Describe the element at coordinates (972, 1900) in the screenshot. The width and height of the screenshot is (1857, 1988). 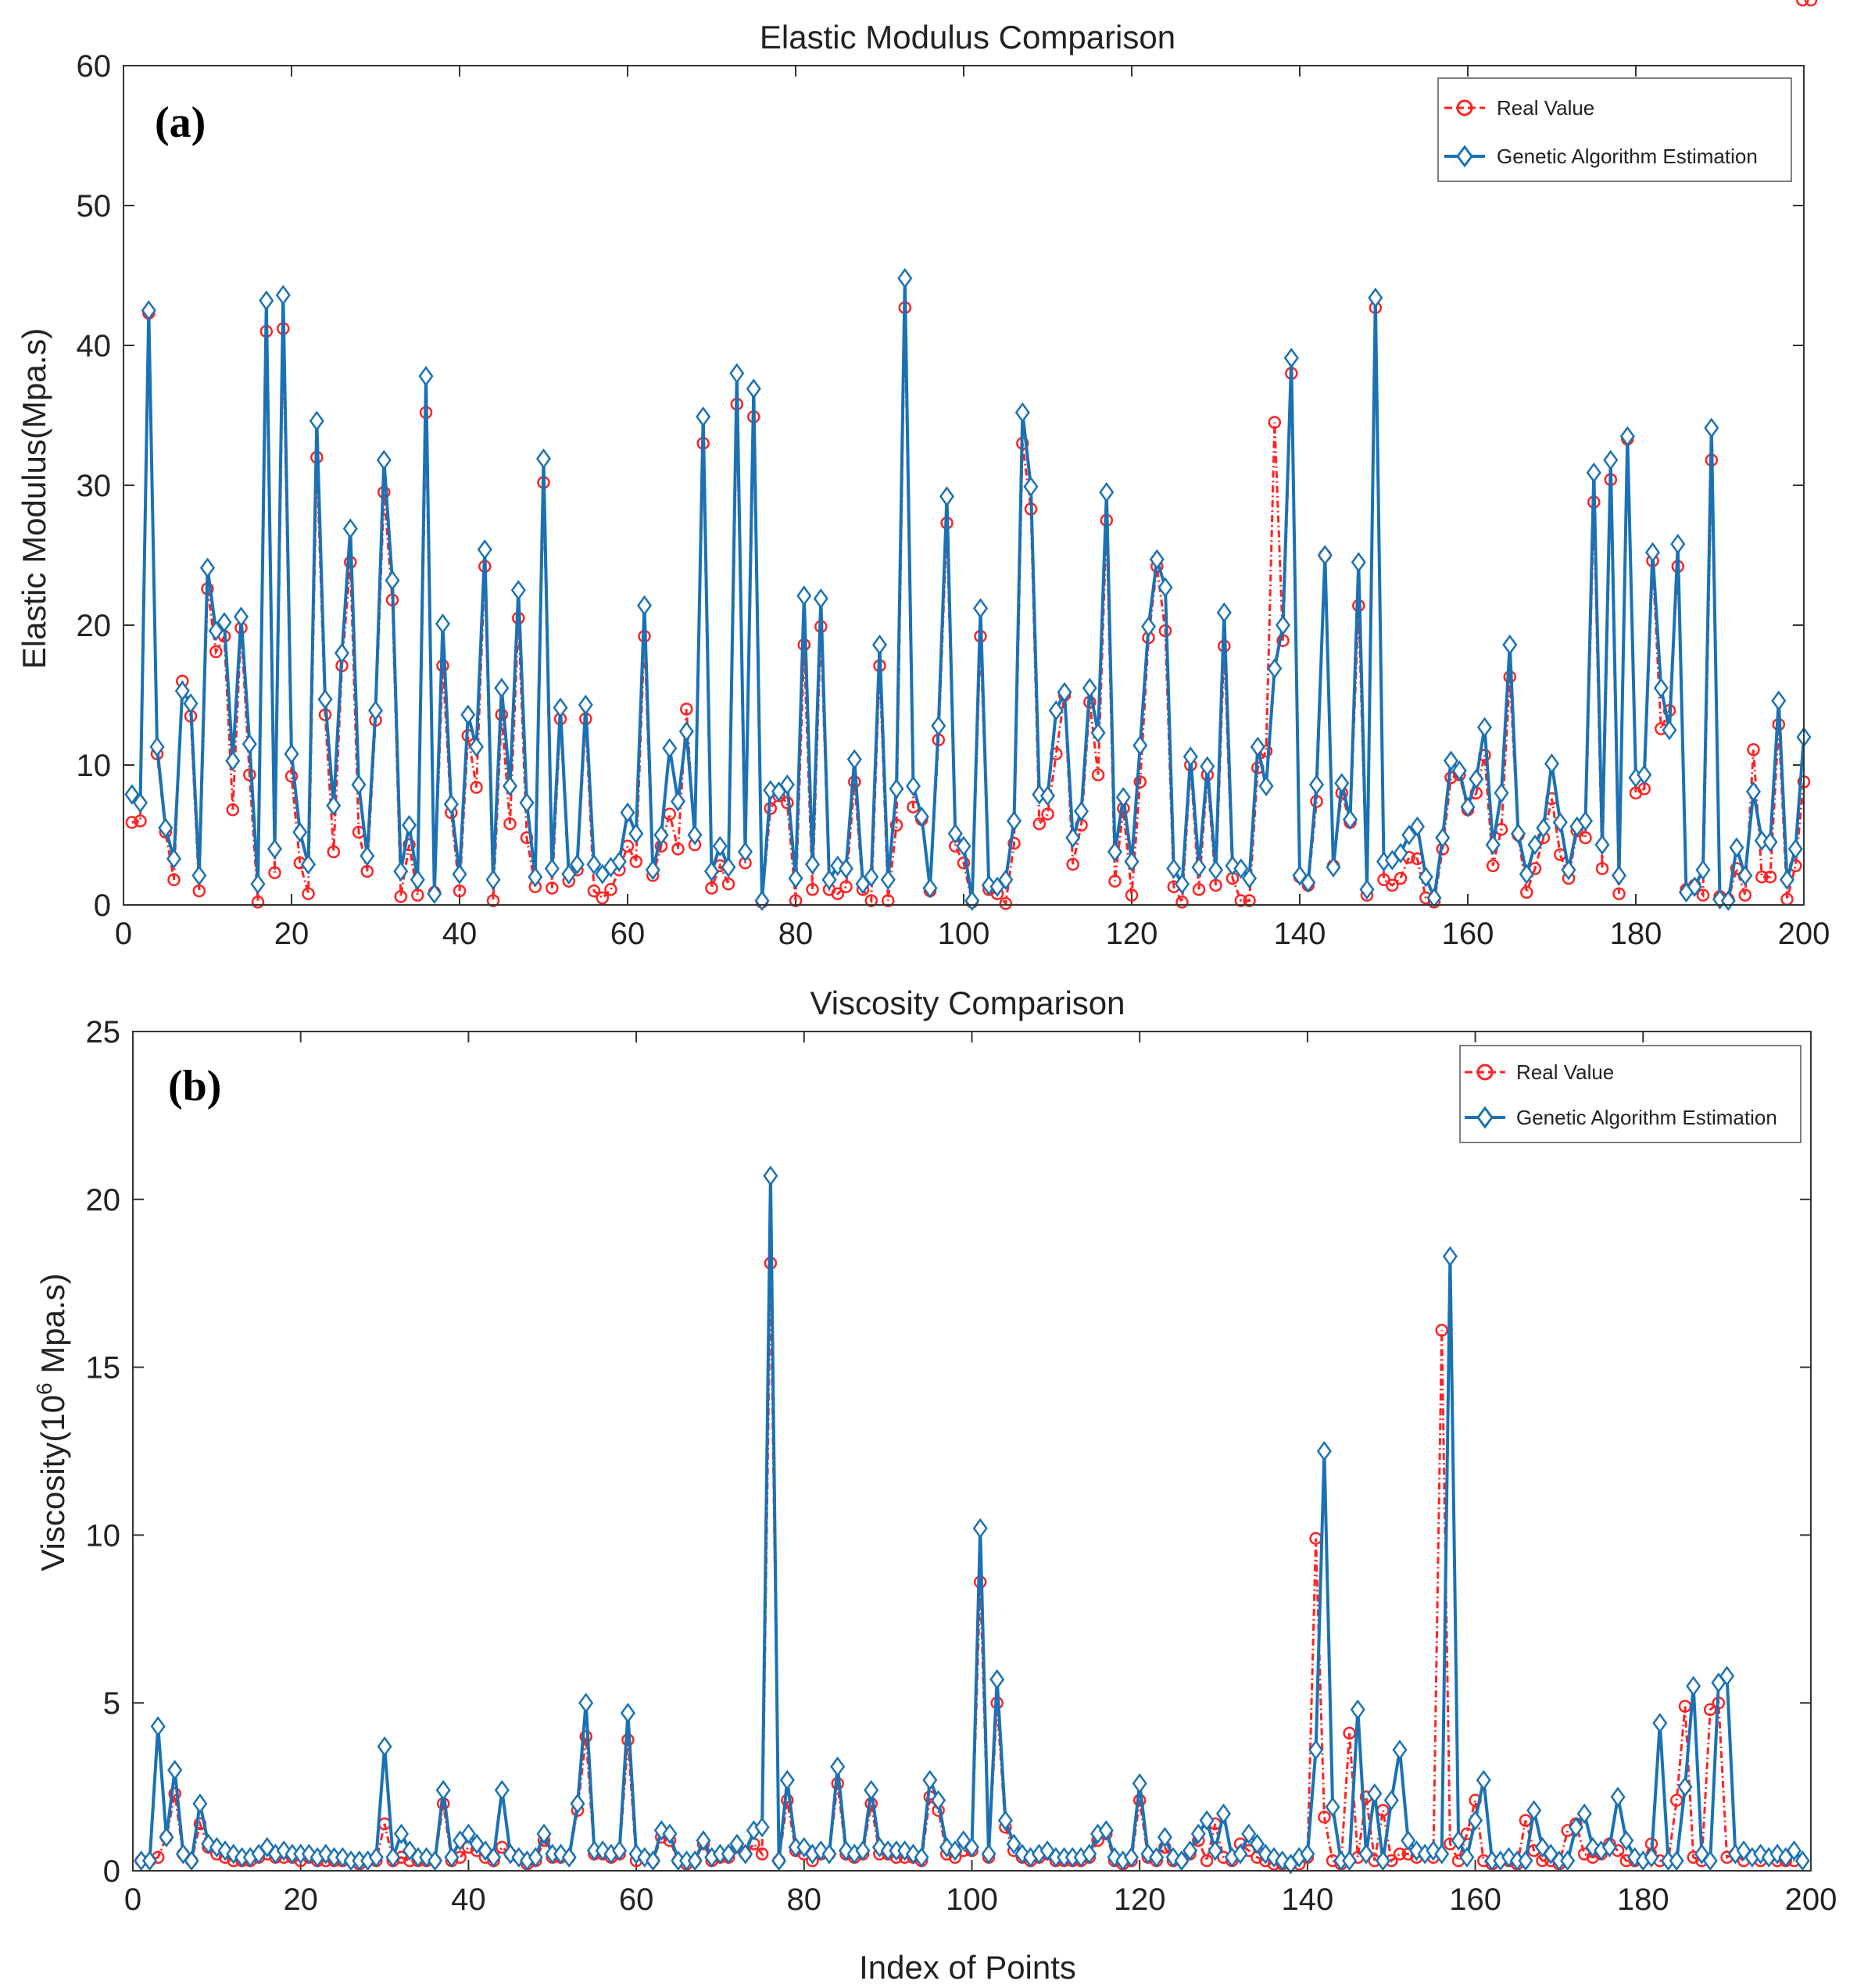
I see `chart-b-x-tick-label: 100` at that location.